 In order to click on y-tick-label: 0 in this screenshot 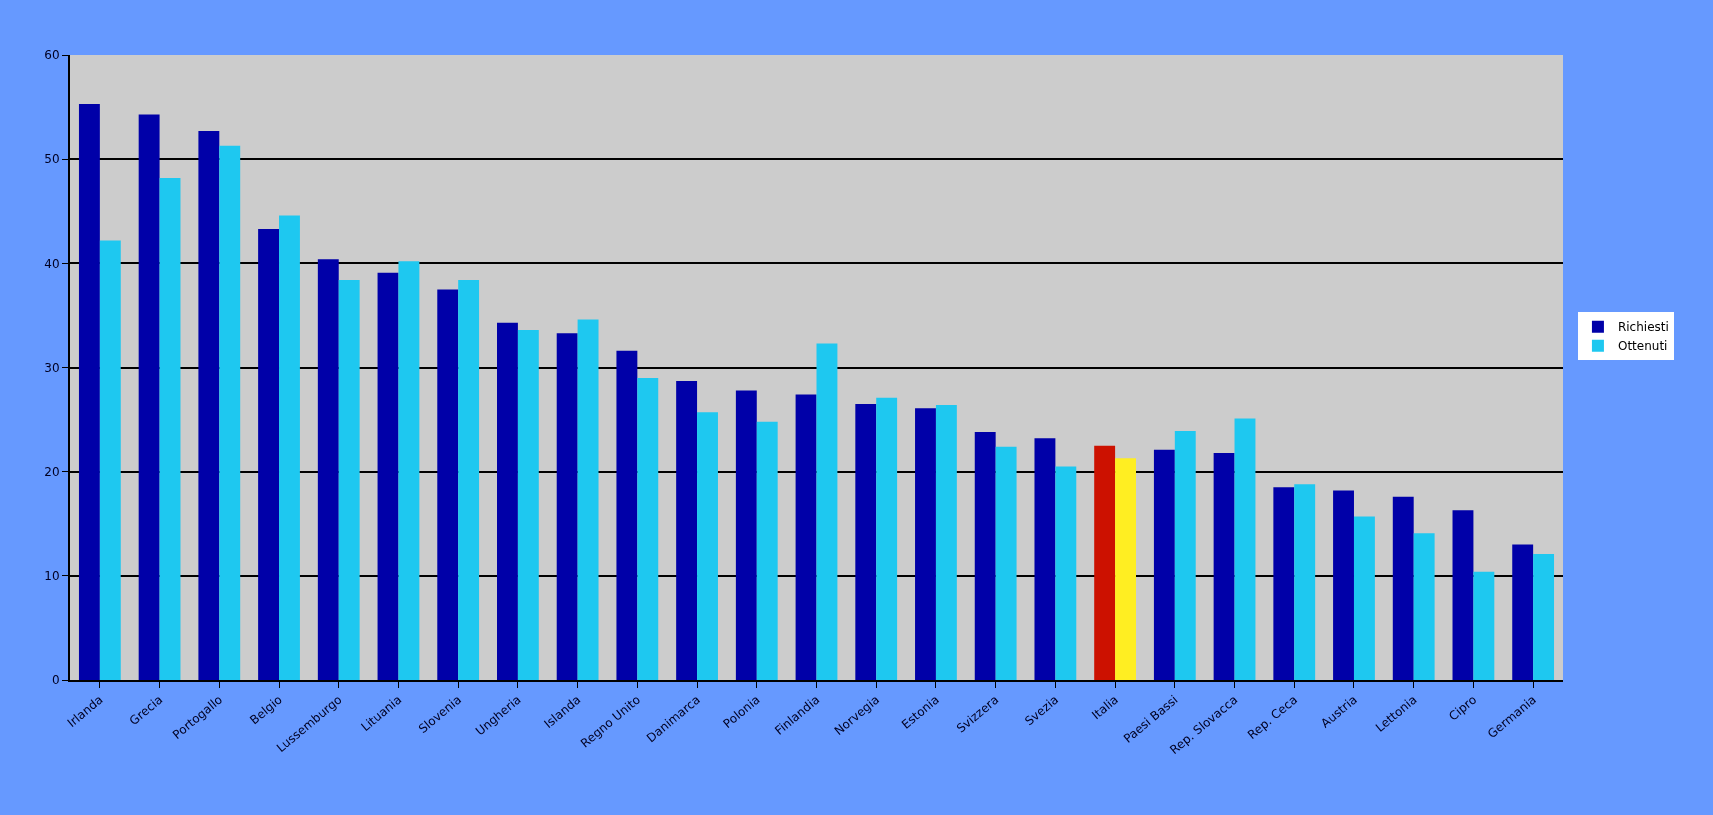, I will do `click(55, 680)`.